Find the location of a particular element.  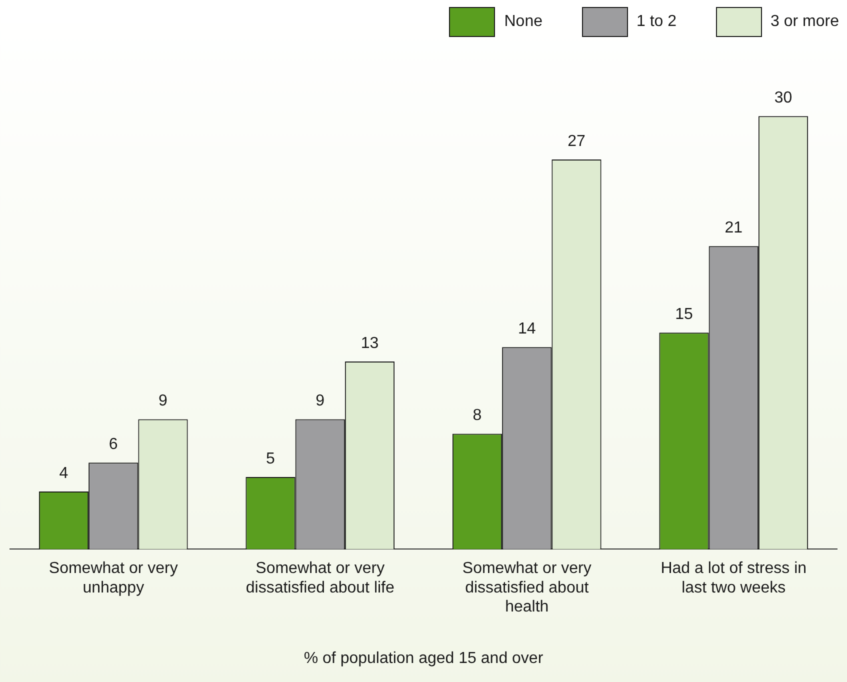

data-label: 8 is located at coordinates (477, 415).